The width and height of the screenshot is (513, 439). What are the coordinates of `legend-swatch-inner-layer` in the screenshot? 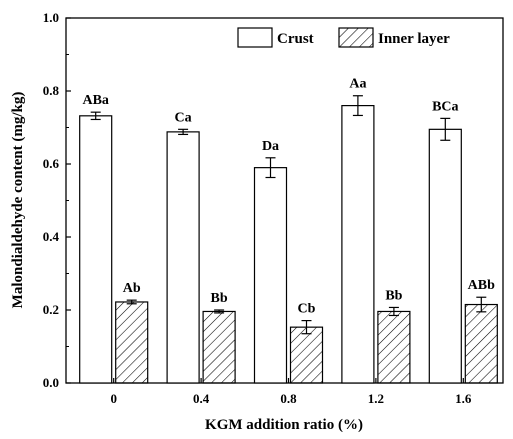 It's located at (356, 37).